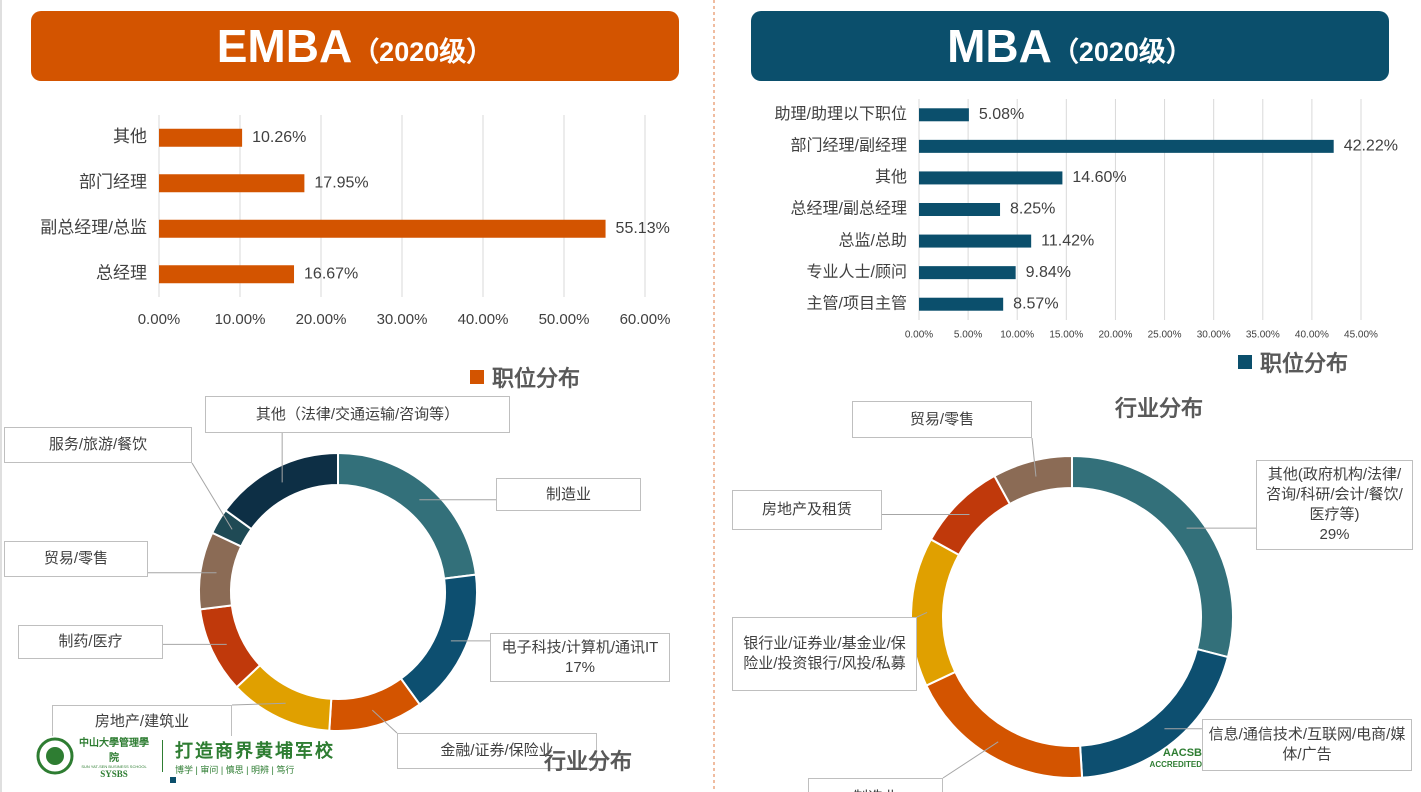 The height and width of the screenshot is (792, 1421). Describe the element at coordinates (121, 273) in the screenshot. I see `y-tick-label: 总经理` at that location.